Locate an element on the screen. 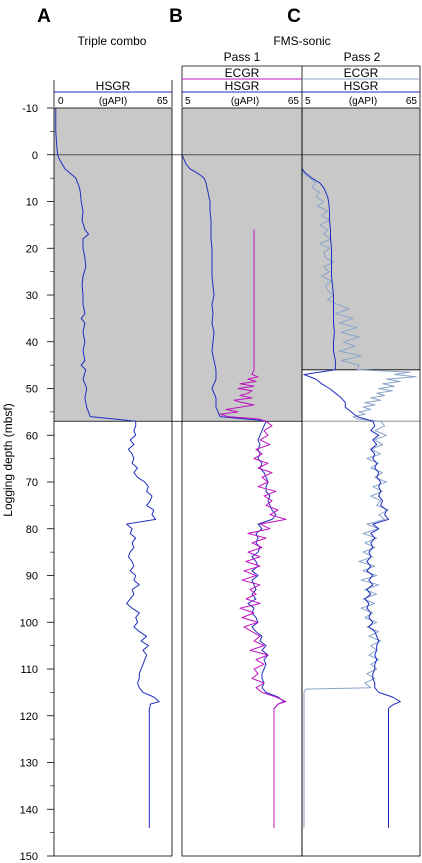  y-tick-label-30: 30 is located at coordinates (32, 296).